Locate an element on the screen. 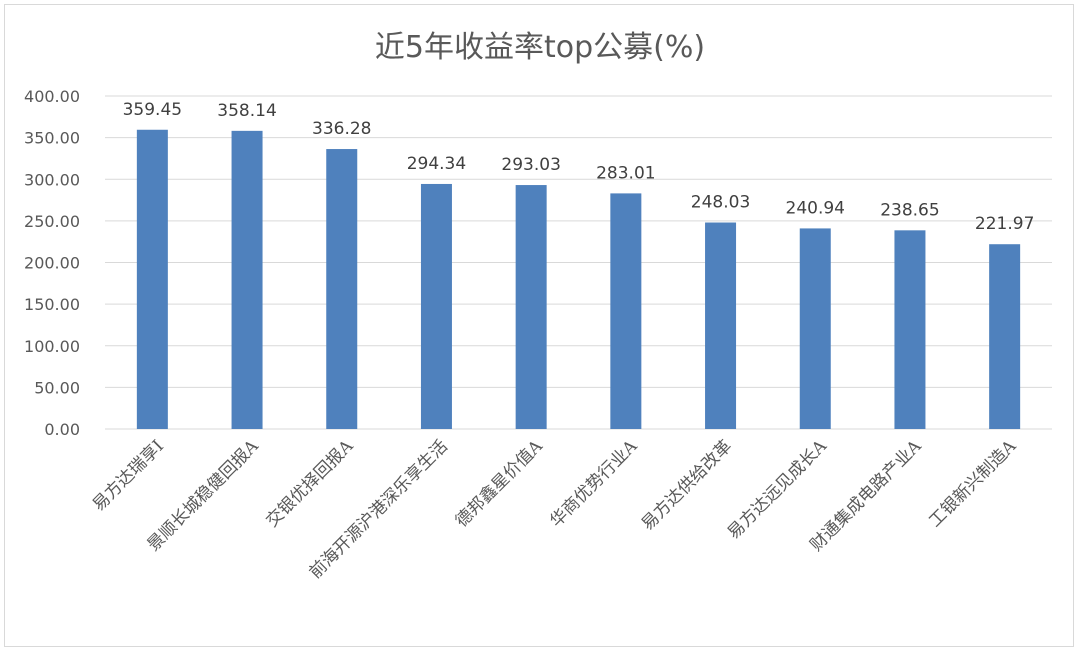  category-label: 易方达瑞享I is located at coordinates (128, 475).